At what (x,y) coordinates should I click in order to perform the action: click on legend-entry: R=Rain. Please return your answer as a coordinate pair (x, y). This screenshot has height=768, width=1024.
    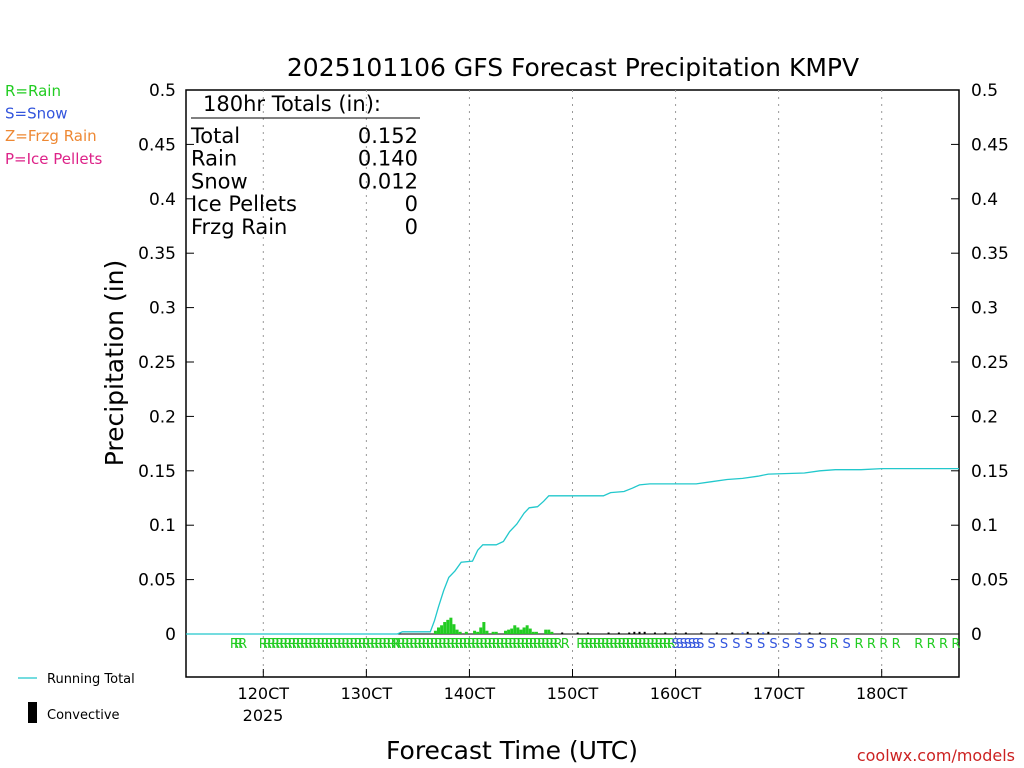
    Looking at the image, I should click on (33, 91).